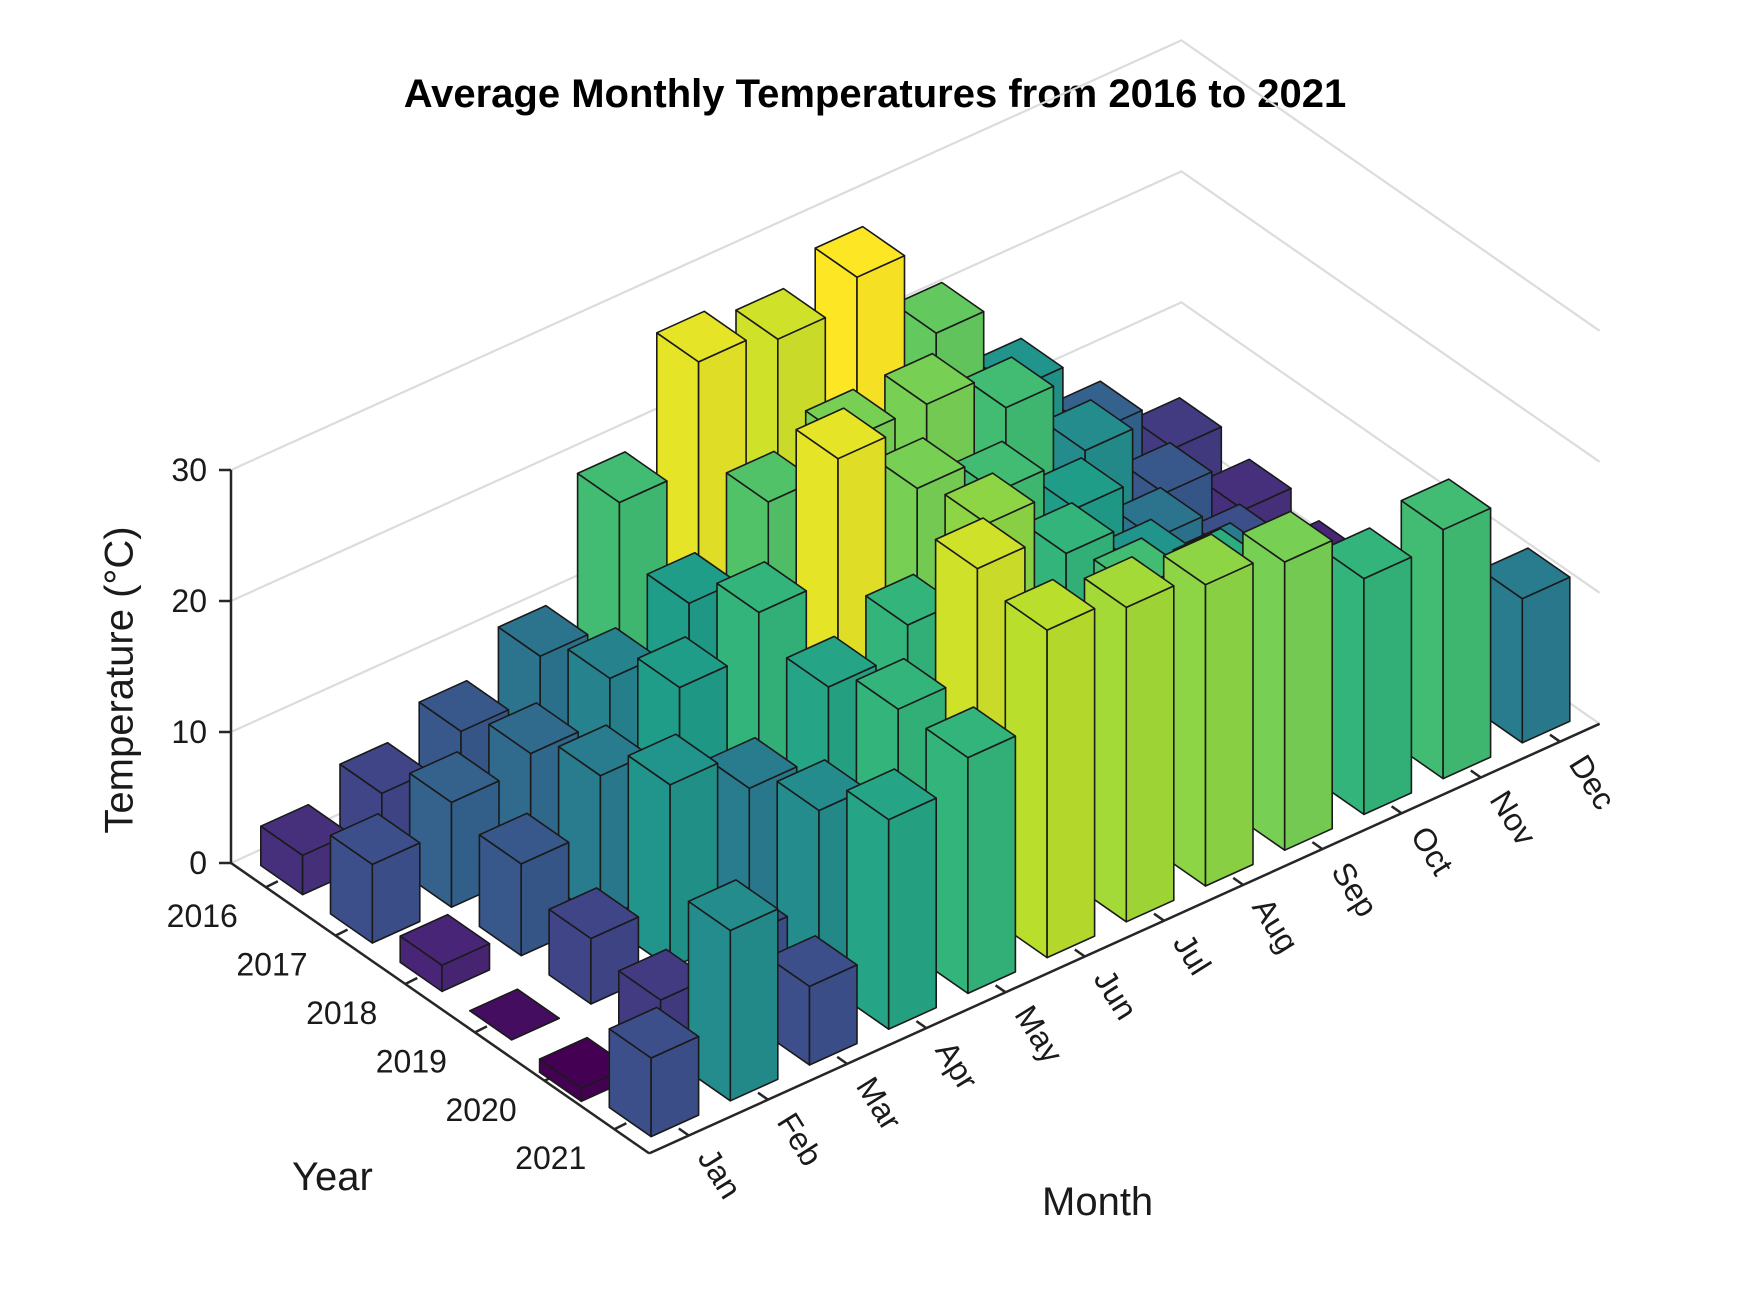 The height and width of the screenshot is (1313, 1750). What do you see at coordinates (1192, 954) in the screenshot?
I see `month-tick-label: Jul` at bounding box center [1192, 954].